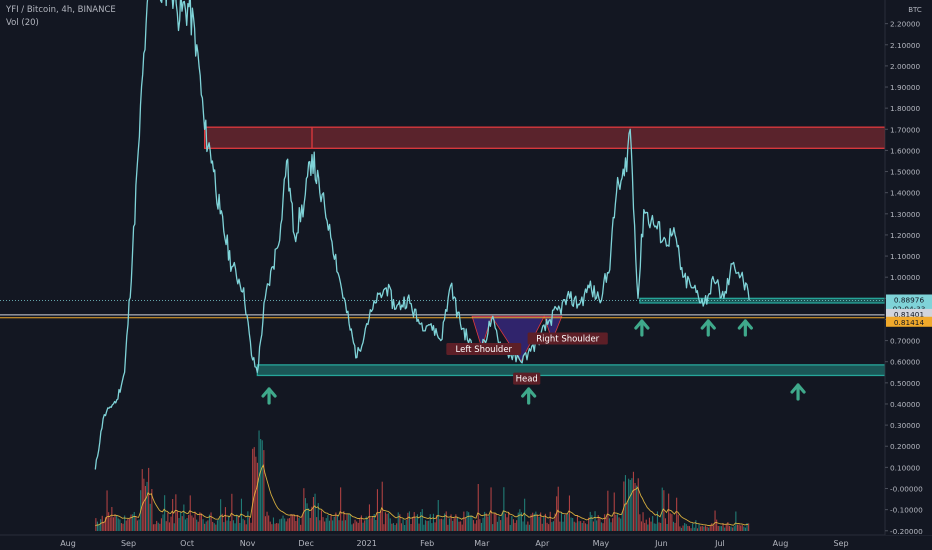 This screenshot has width=932, height=550. Describe the element at coordinates (642, 328) in the screenshot. I see `up-arrow-icon` at that location.